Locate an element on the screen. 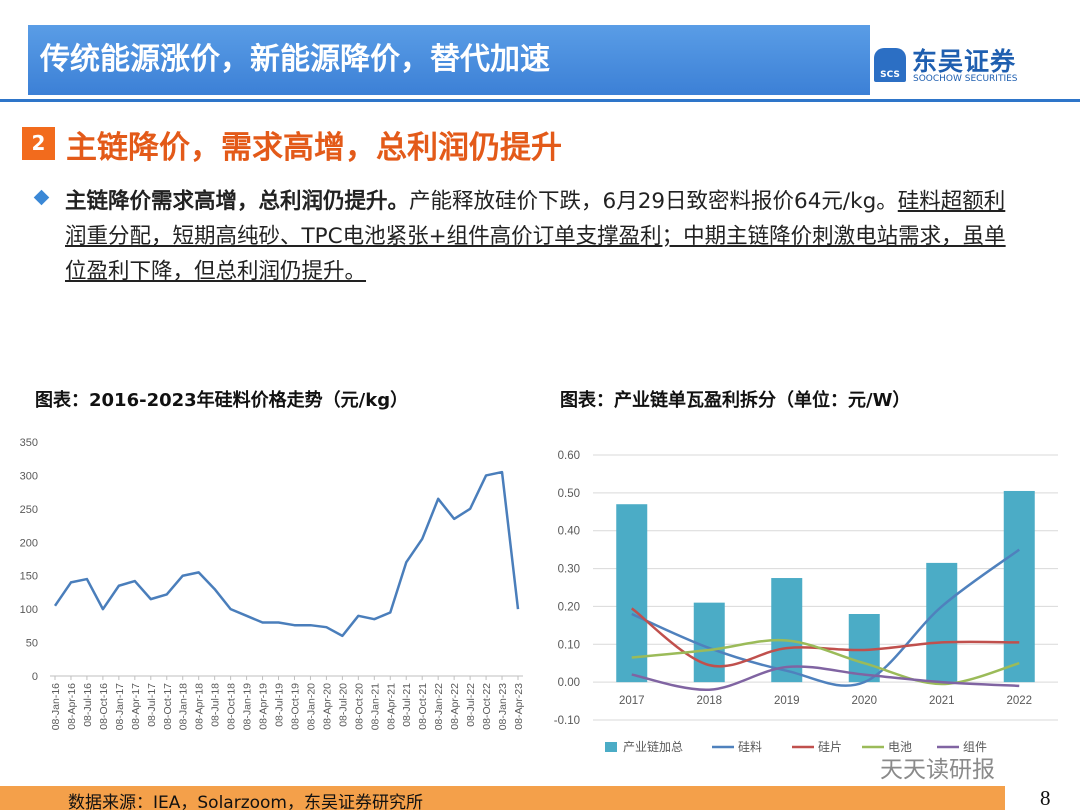  legend-label: 硅片 is located at coordinates (830, 747).